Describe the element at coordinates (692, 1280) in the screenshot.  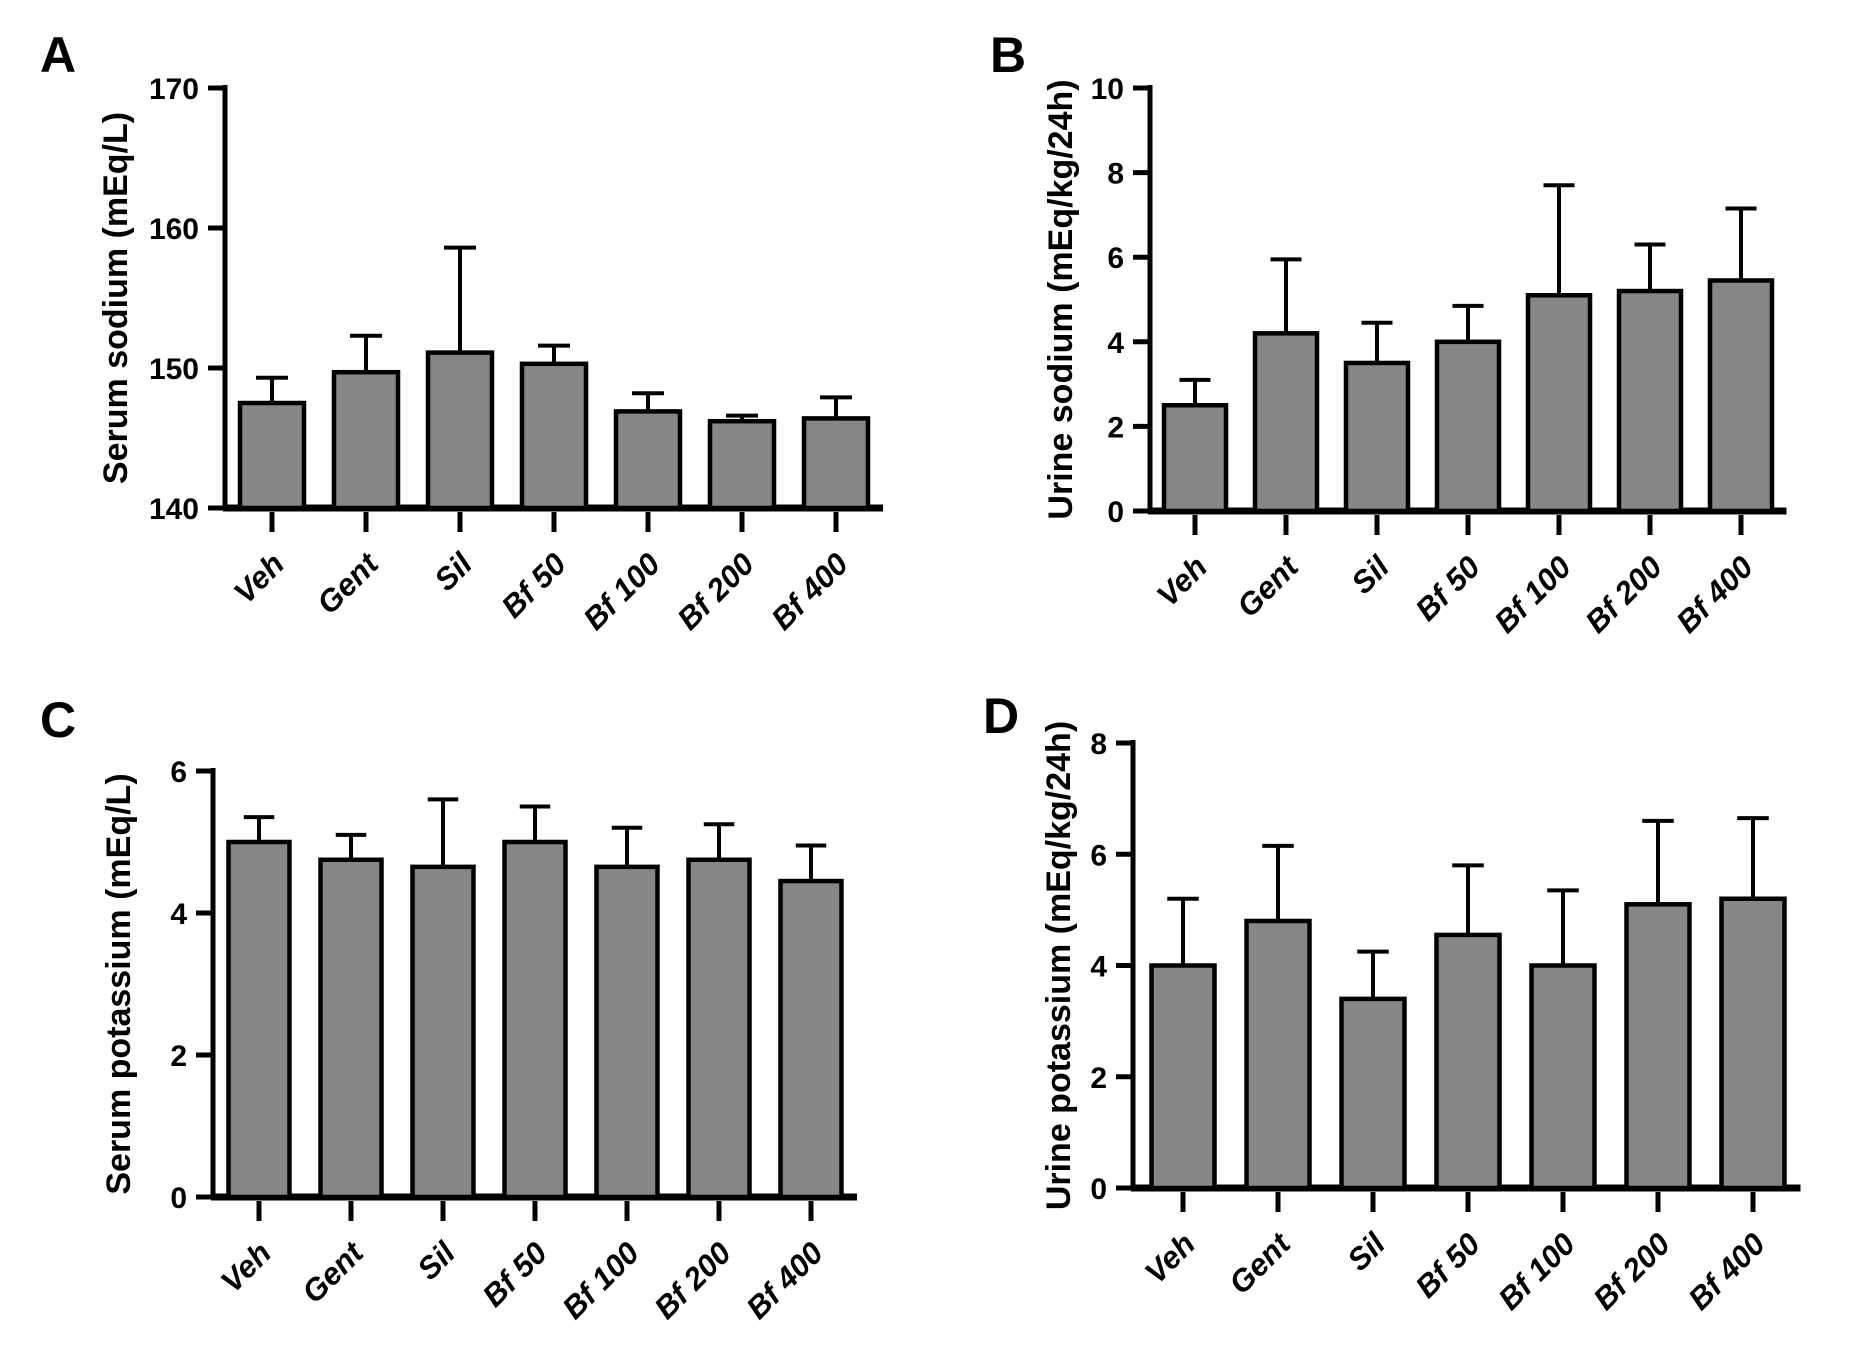
I see `panel-C-x-label-Bf 200: Bf 200` at that location.